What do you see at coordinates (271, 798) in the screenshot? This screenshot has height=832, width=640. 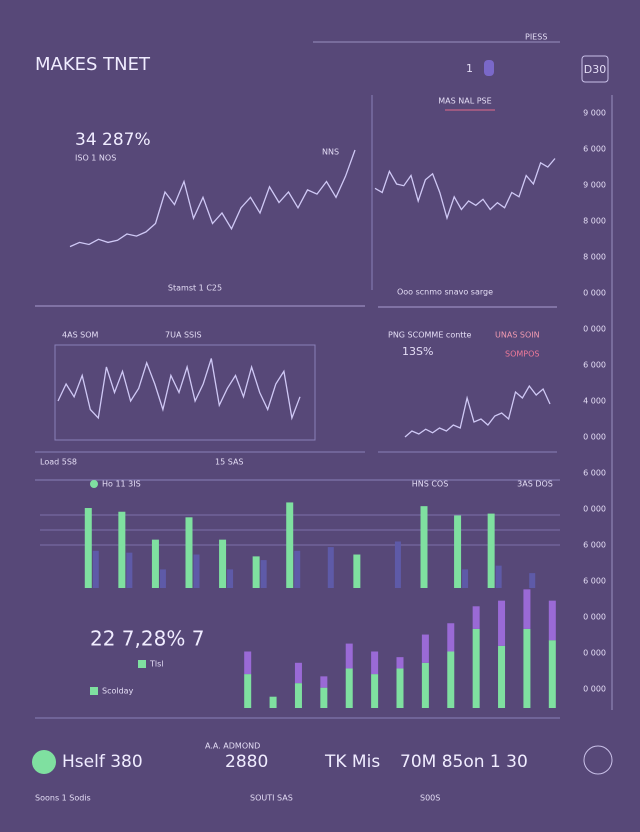 I see `footer-small: SOUTI SAS` at bounding box center [271, 798].